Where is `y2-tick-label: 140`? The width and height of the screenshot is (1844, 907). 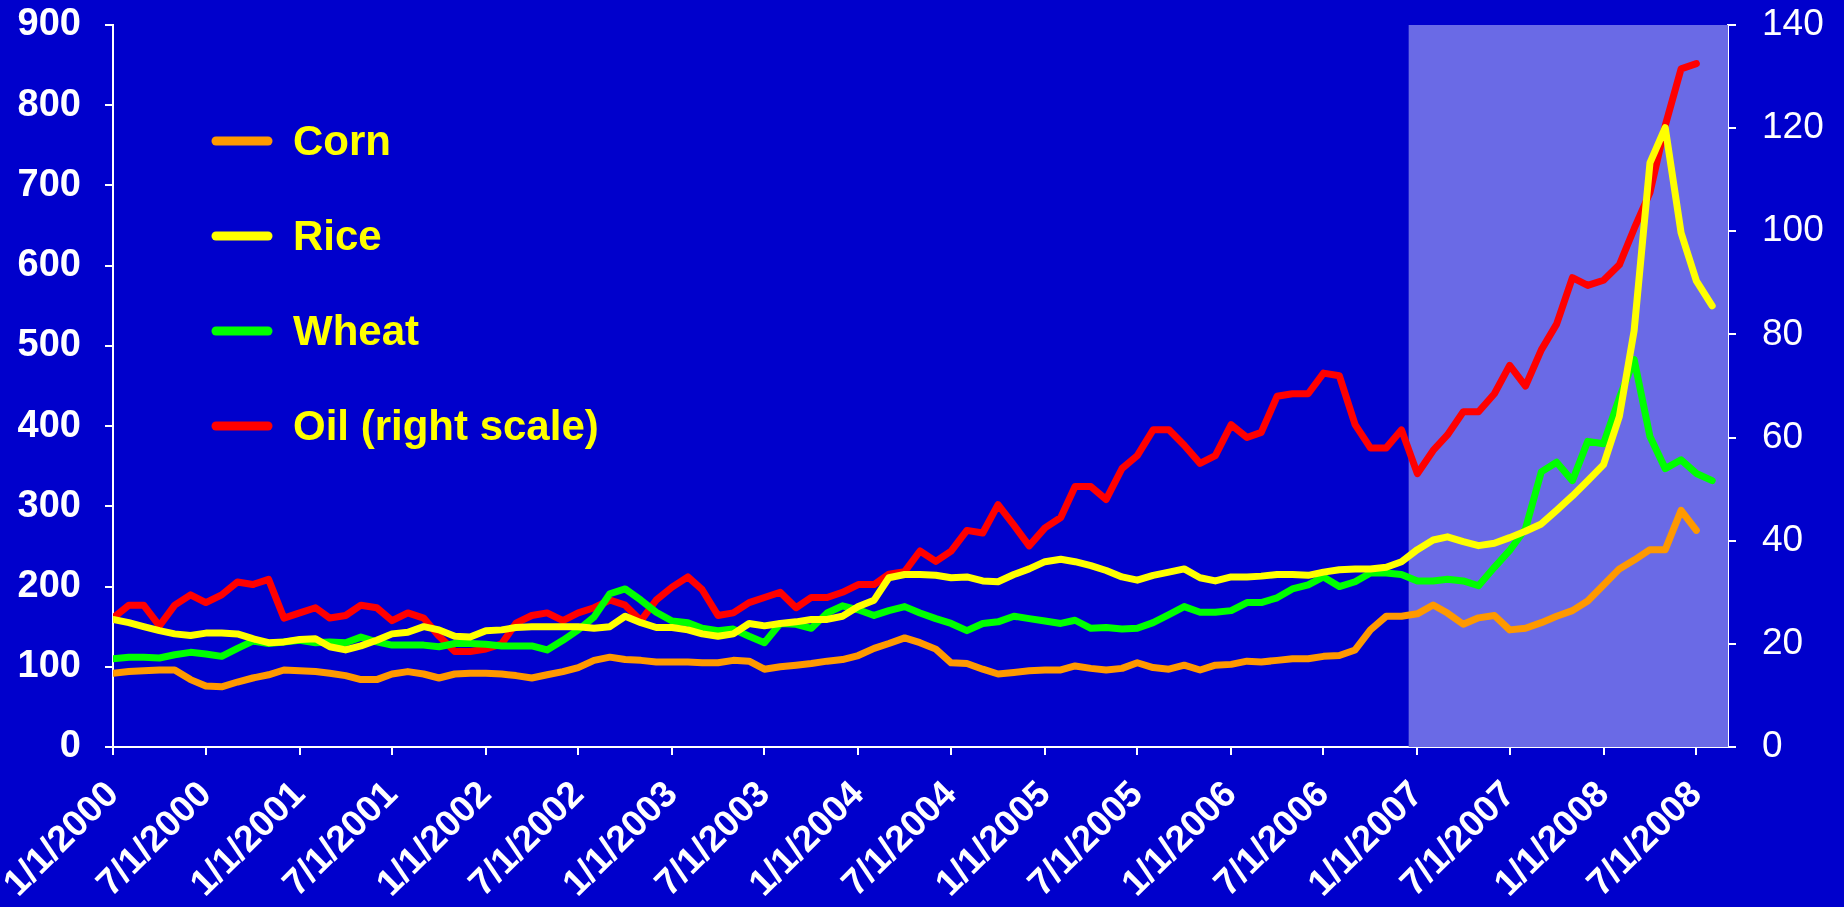
y2-tick-label: 140 is located at coordinates (1793, 23).